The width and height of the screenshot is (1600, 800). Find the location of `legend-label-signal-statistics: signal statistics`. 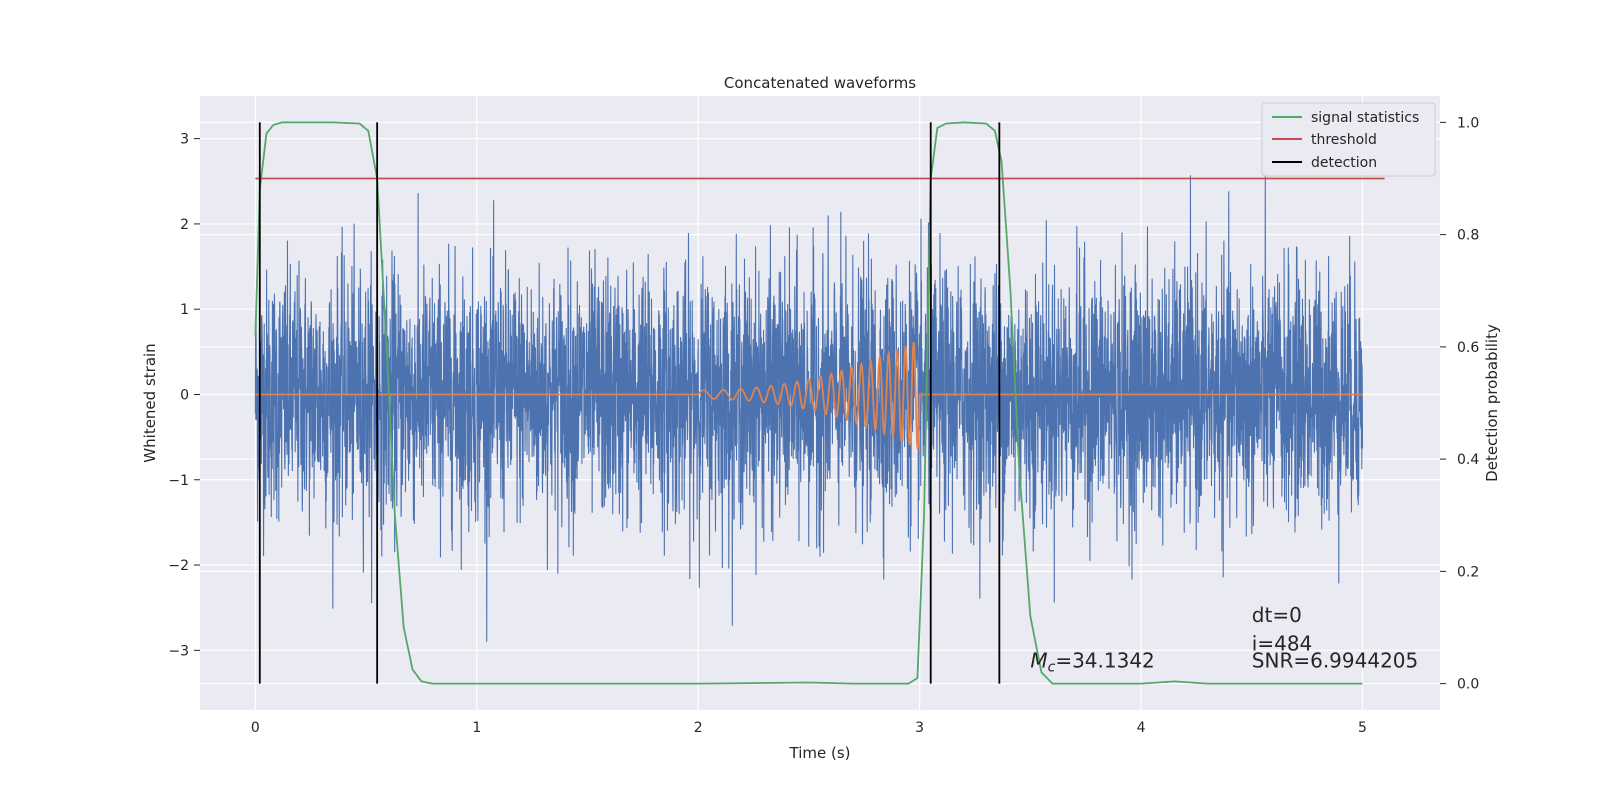

legend-label-signal-statistics: signal statistics is located at coordinates (1365, 118).